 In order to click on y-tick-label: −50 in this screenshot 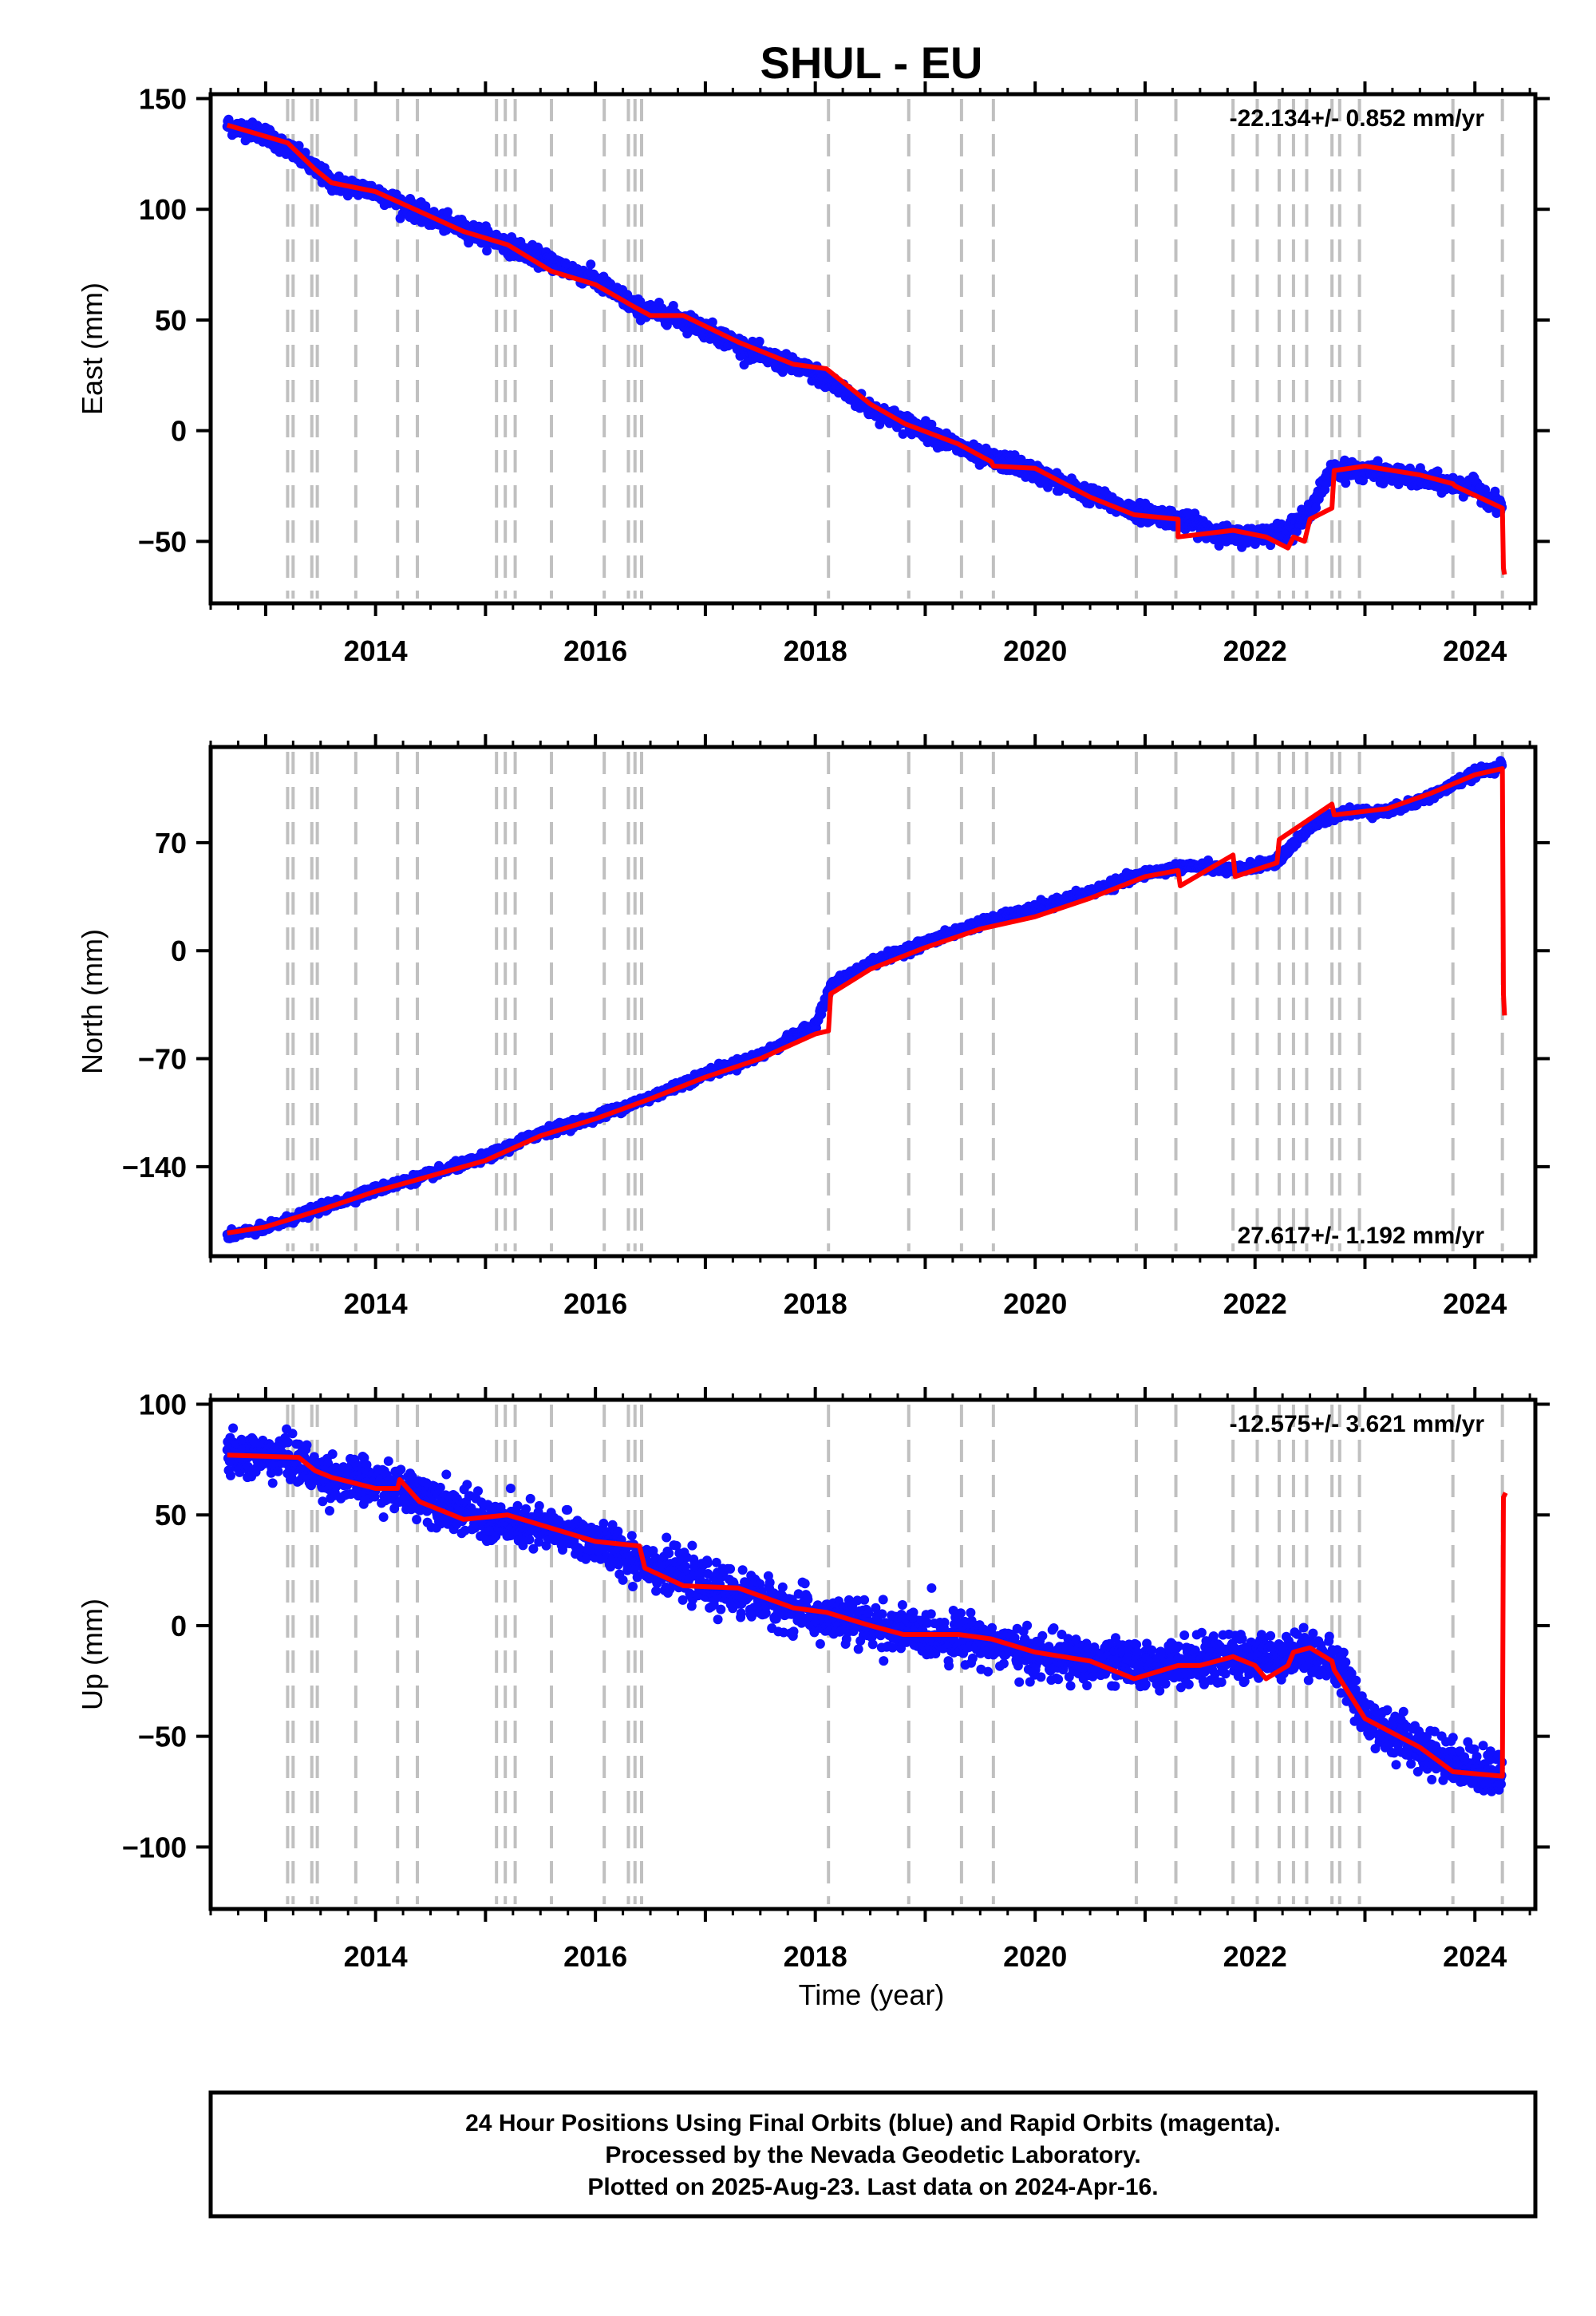, I will do `click(162, 541)`.